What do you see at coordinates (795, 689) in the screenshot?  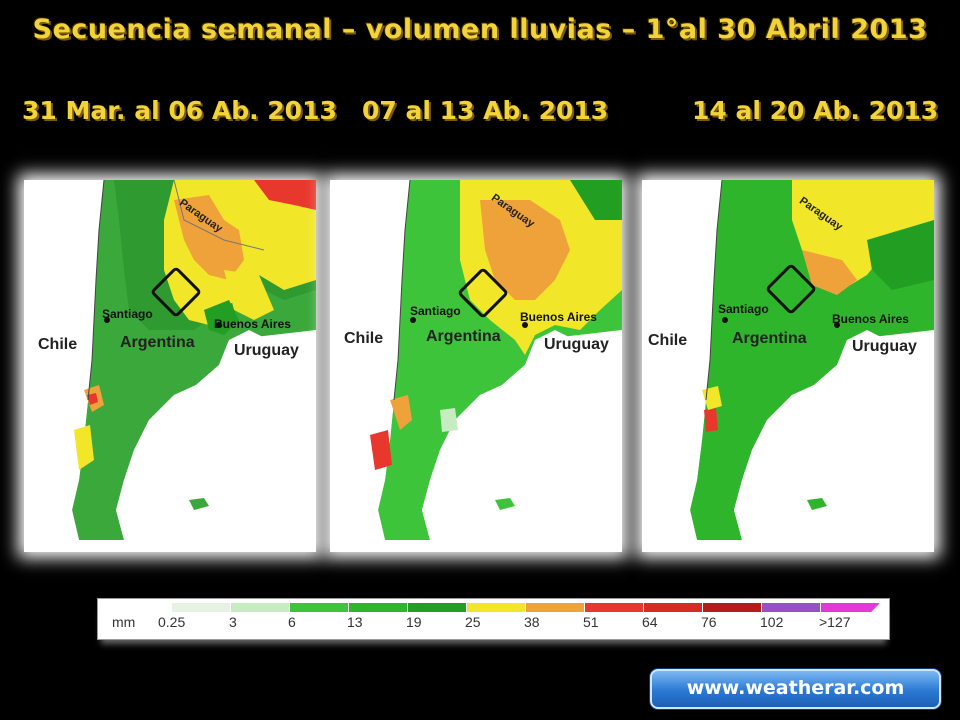 I see `website-link-button: www.weatherar.com` at bounding box center [795, 689].